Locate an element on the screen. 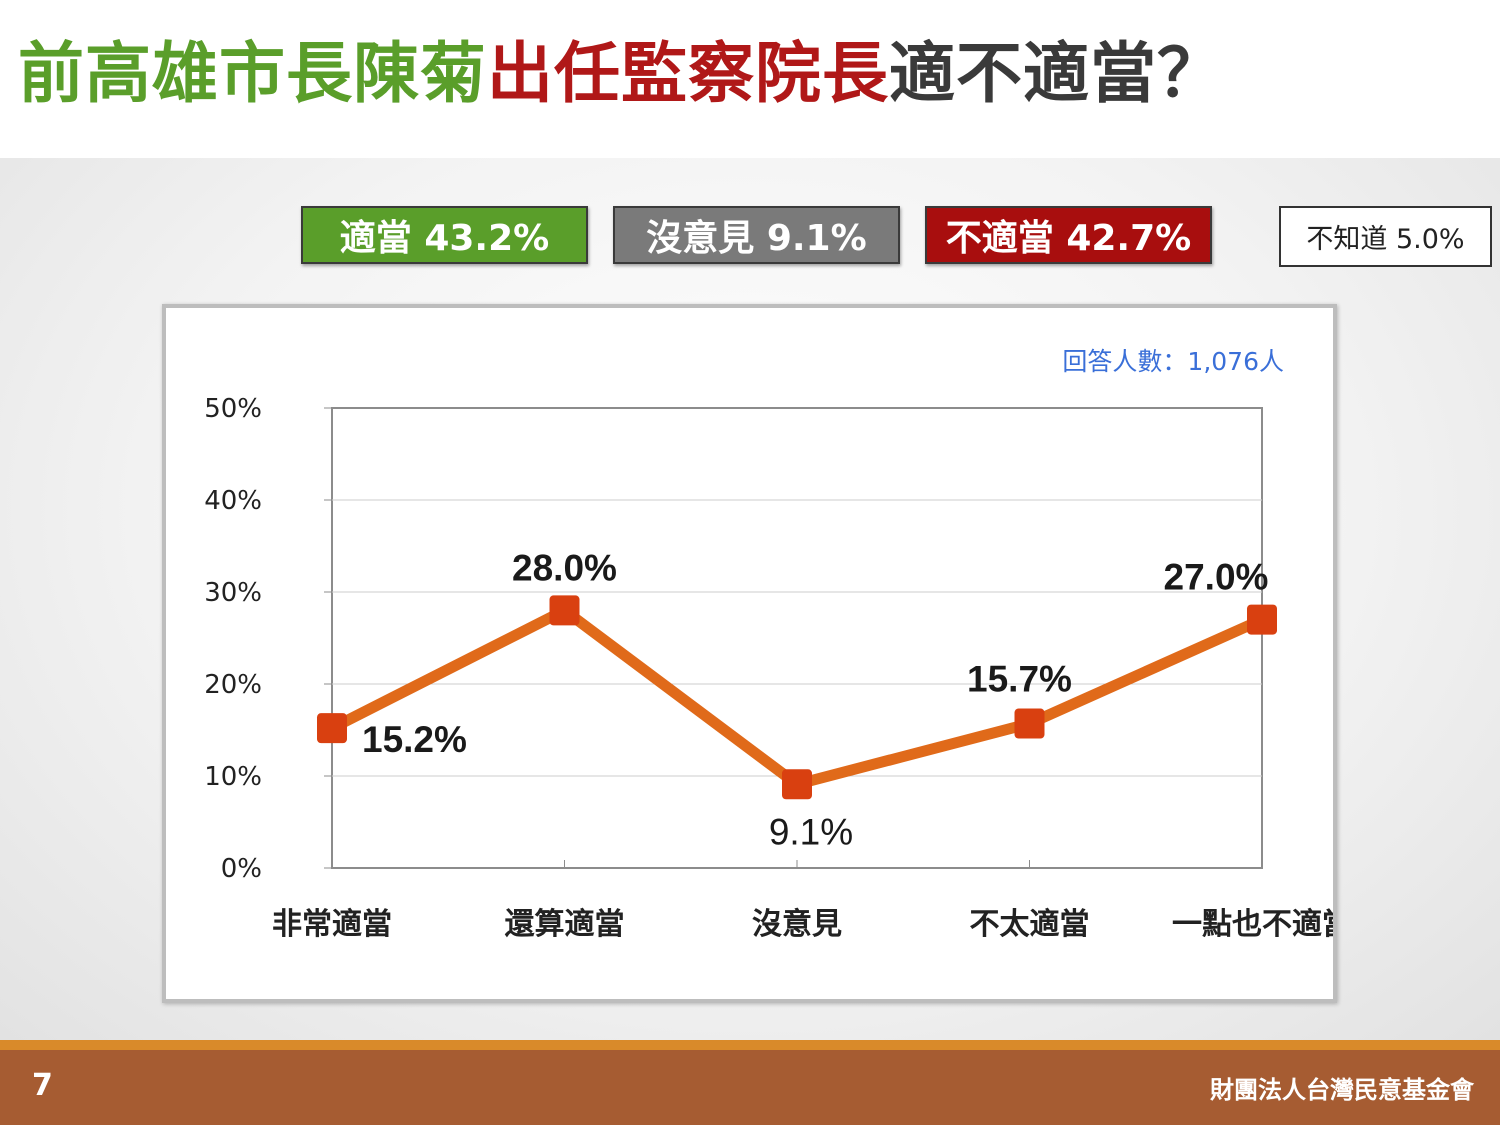  legend-no-opinion: 沒意見 9.1% is located at coordinates (756, 235).